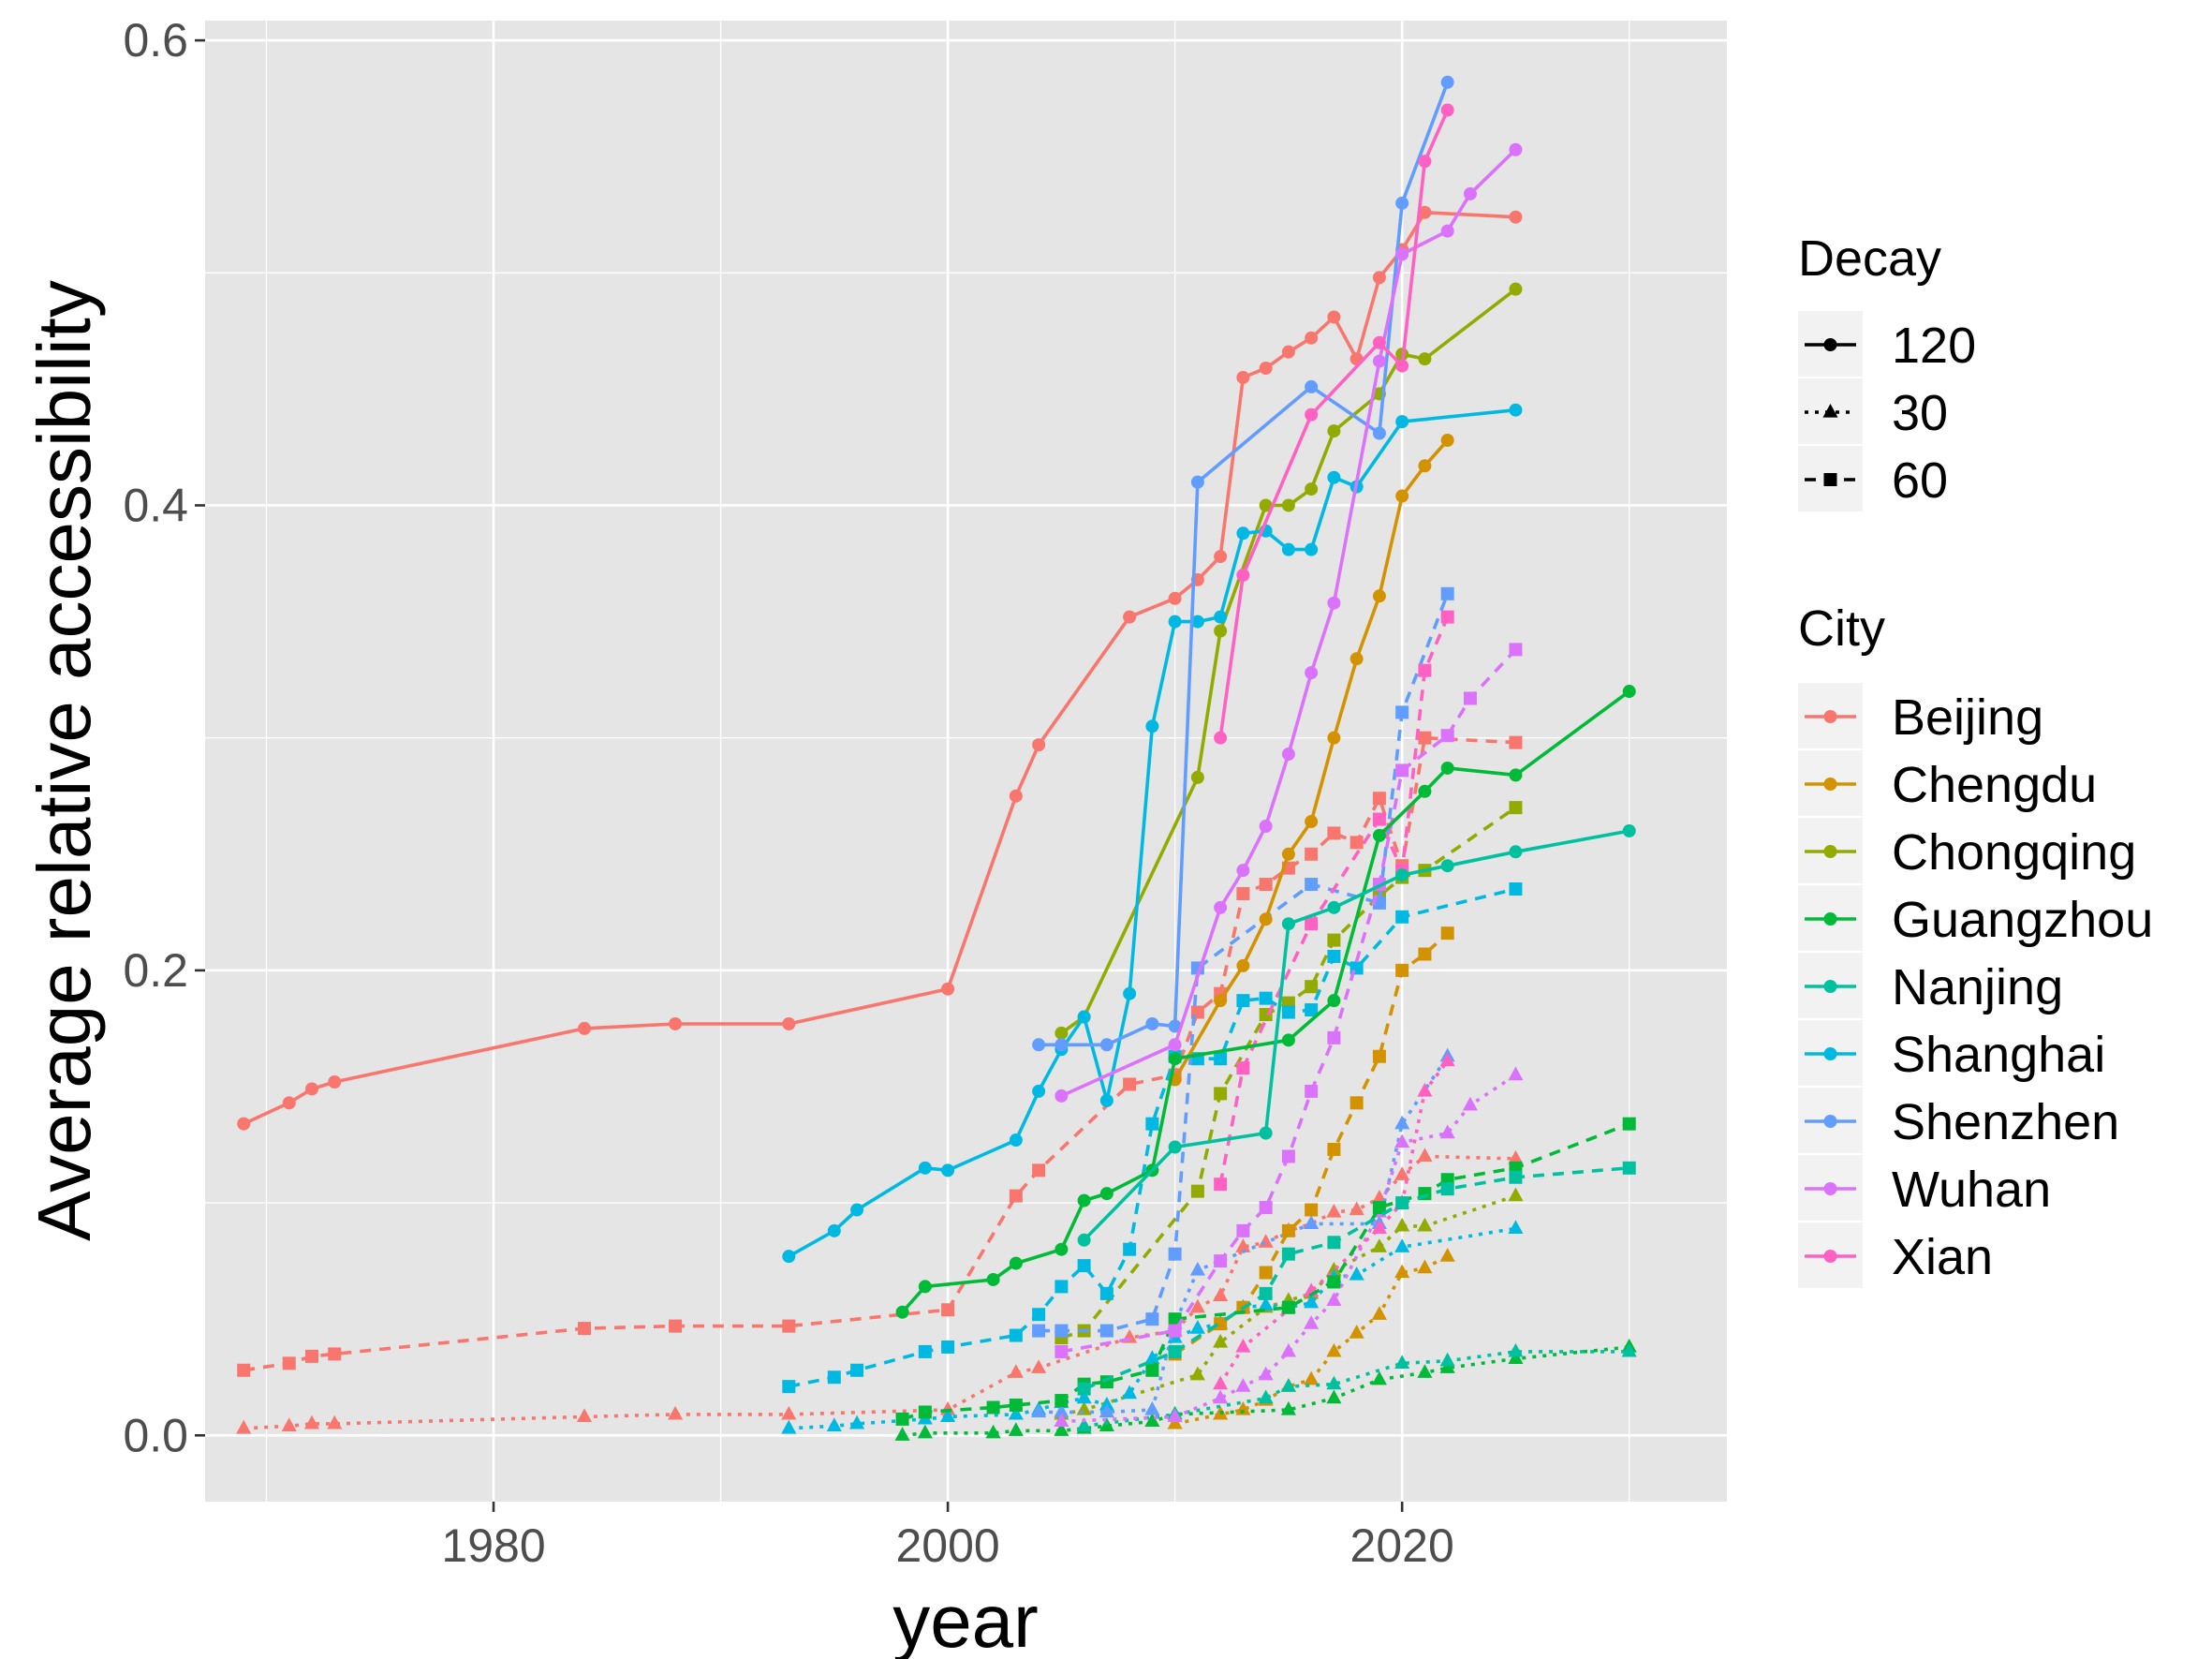 Image resolution: width=2212 pixels, height=1659 pixels. What do you see at coordinates (155, 1435) in the screenshot?
I see `y-tick-label: 0.0` at bounding box center [155, 1435].